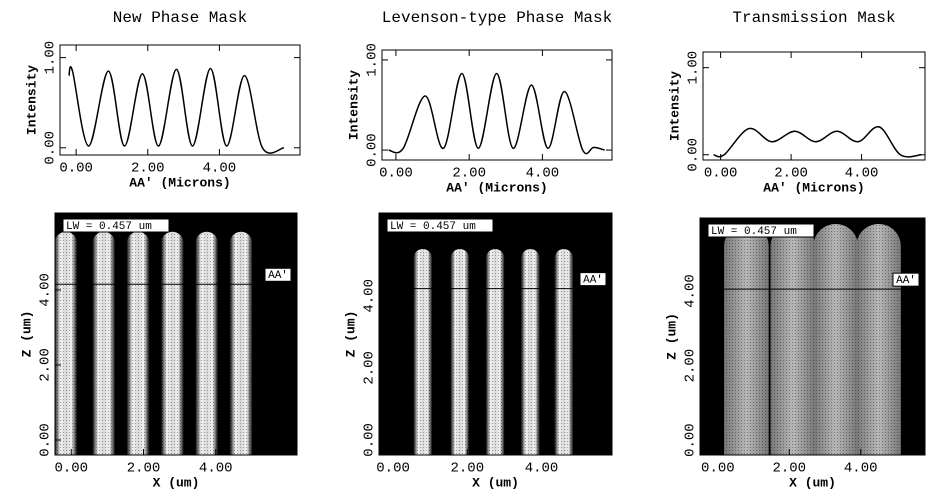  I want to click on panel-title: Levenson-type Phase Mask, so click(497, 18).